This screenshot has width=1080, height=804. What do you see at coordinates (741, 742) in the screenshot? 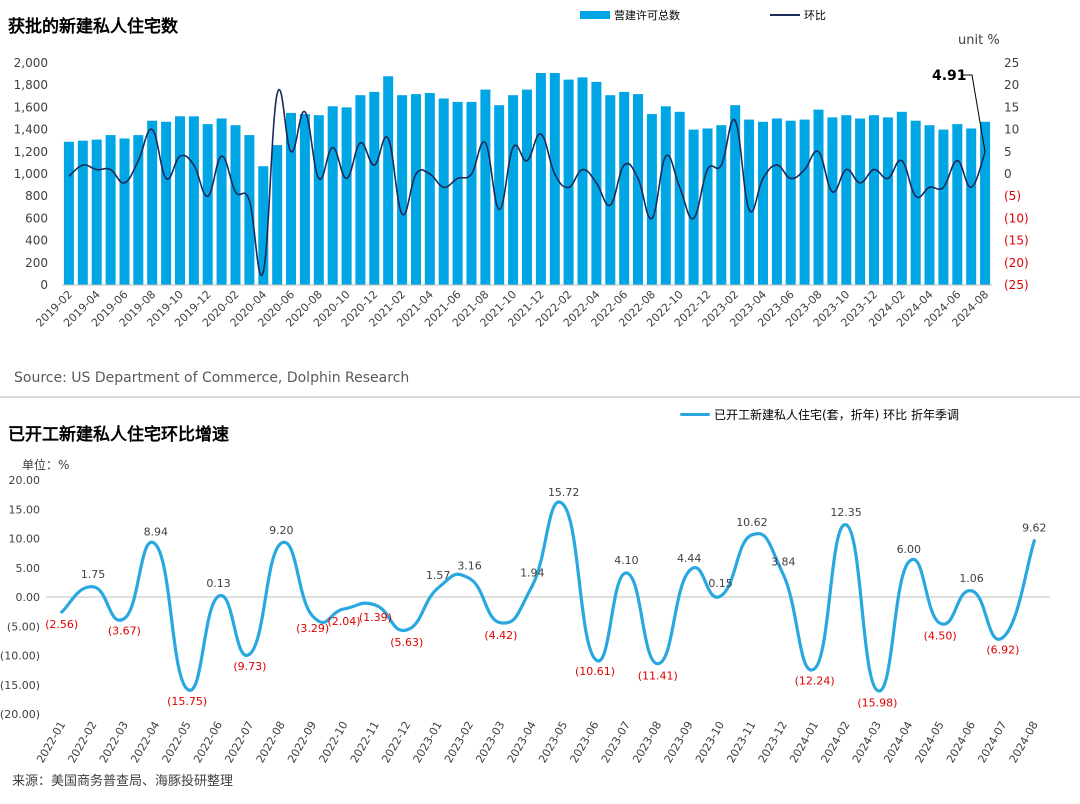
I see `x-tick-label: 2023-11` at bounding box center [741, 742].